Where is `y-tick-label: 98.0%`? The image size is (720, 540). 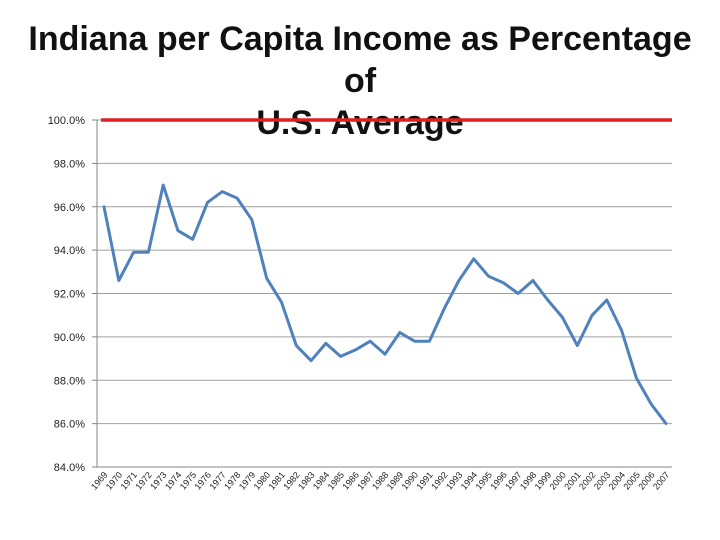 y-tick-label: 98.0% is located at coordinates (69, 164).